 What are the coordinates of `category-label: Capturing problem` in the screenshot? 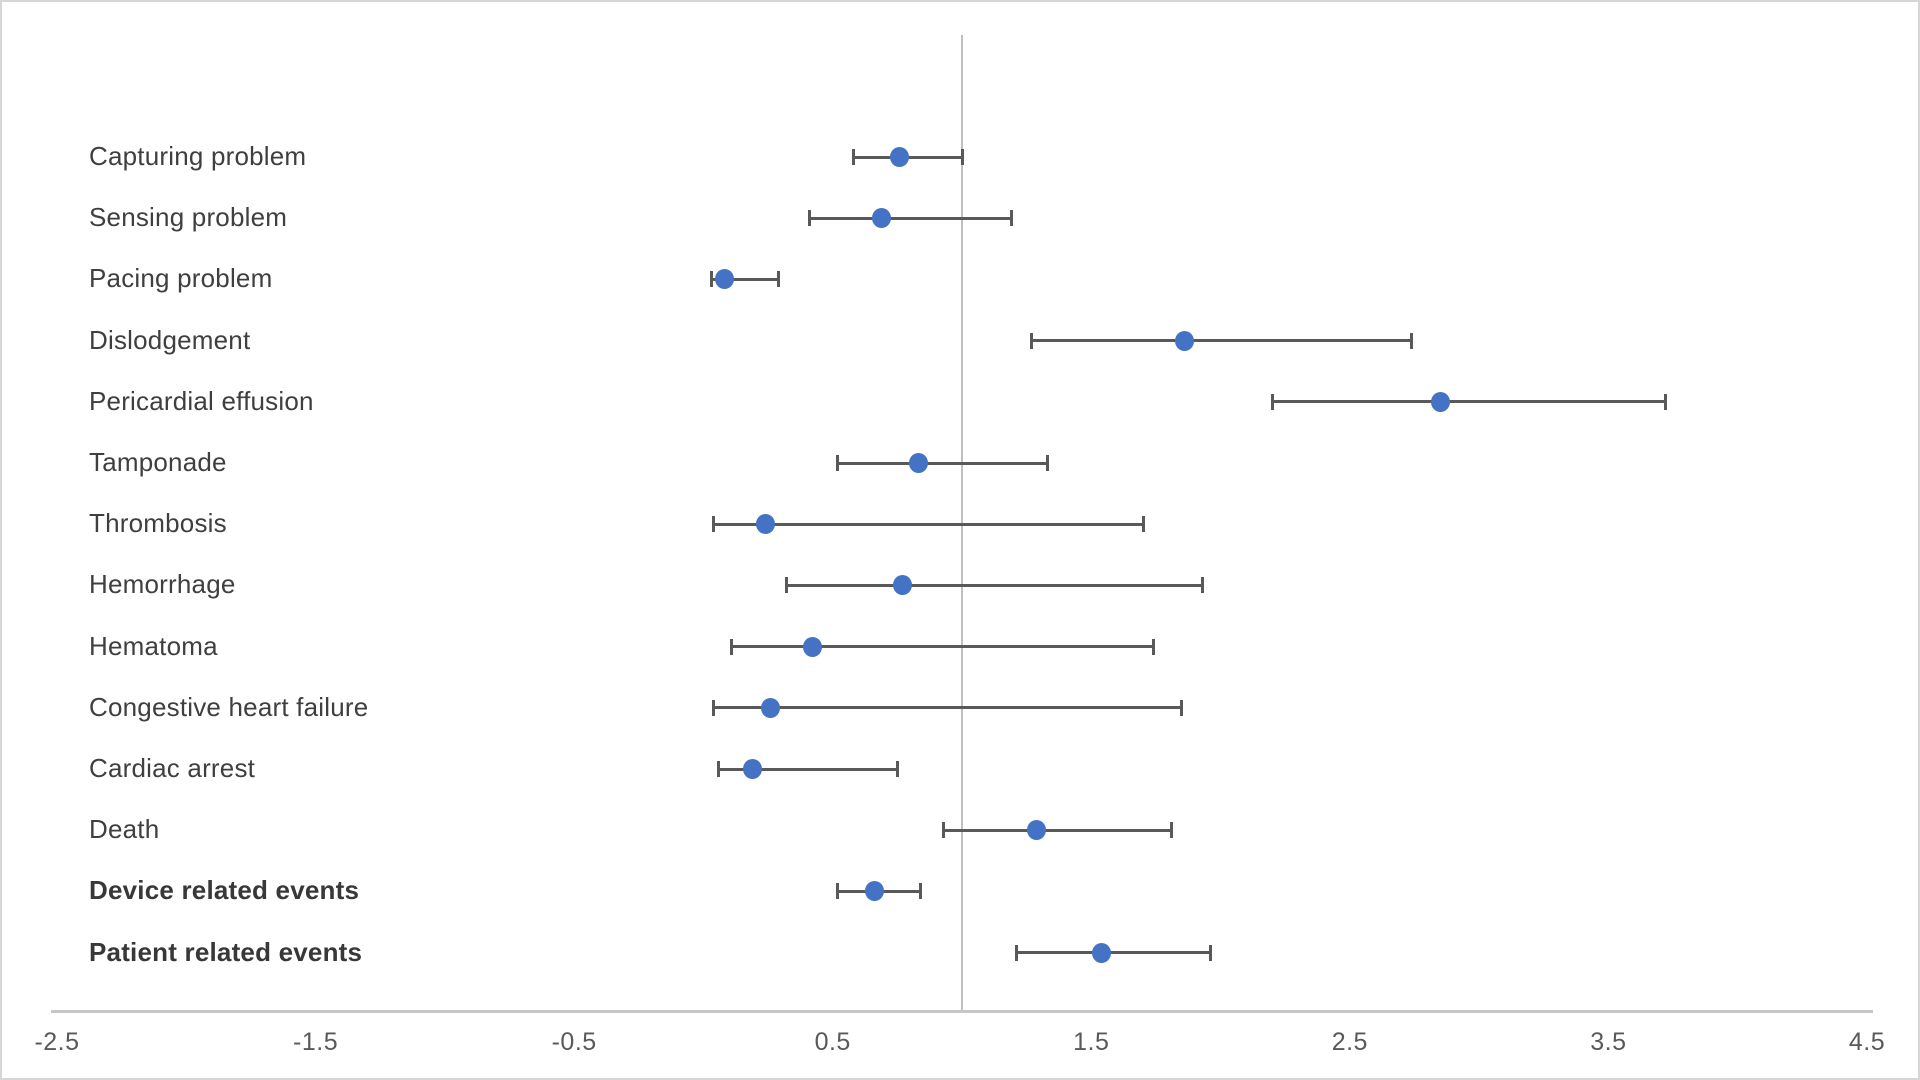 It's located at (198, 155).